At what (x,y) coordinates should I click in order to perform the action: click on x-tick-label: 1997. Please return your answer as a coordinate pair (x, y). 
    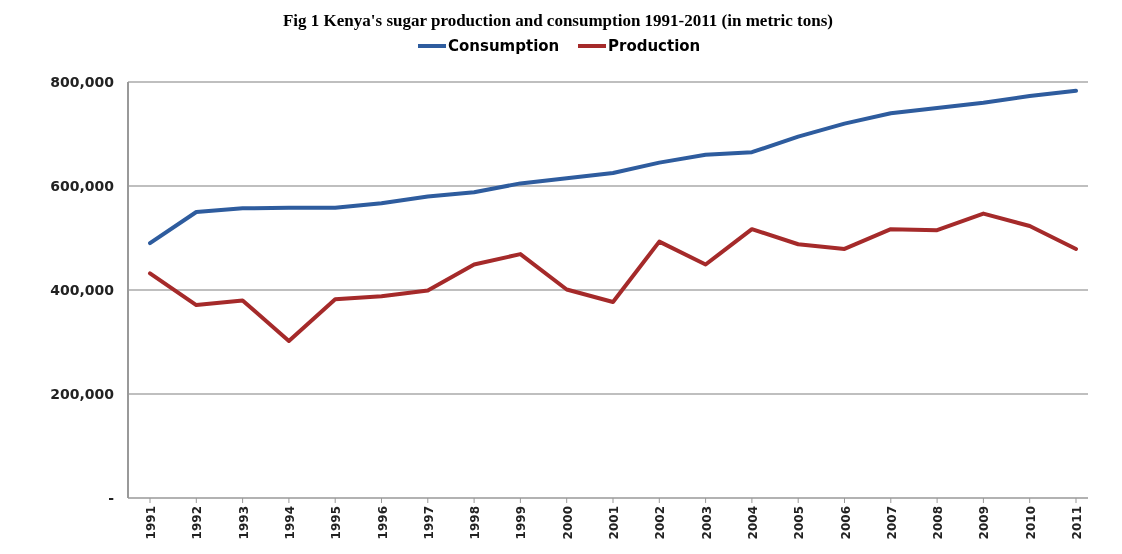
    Looking at the image, I should click on (428, 523).